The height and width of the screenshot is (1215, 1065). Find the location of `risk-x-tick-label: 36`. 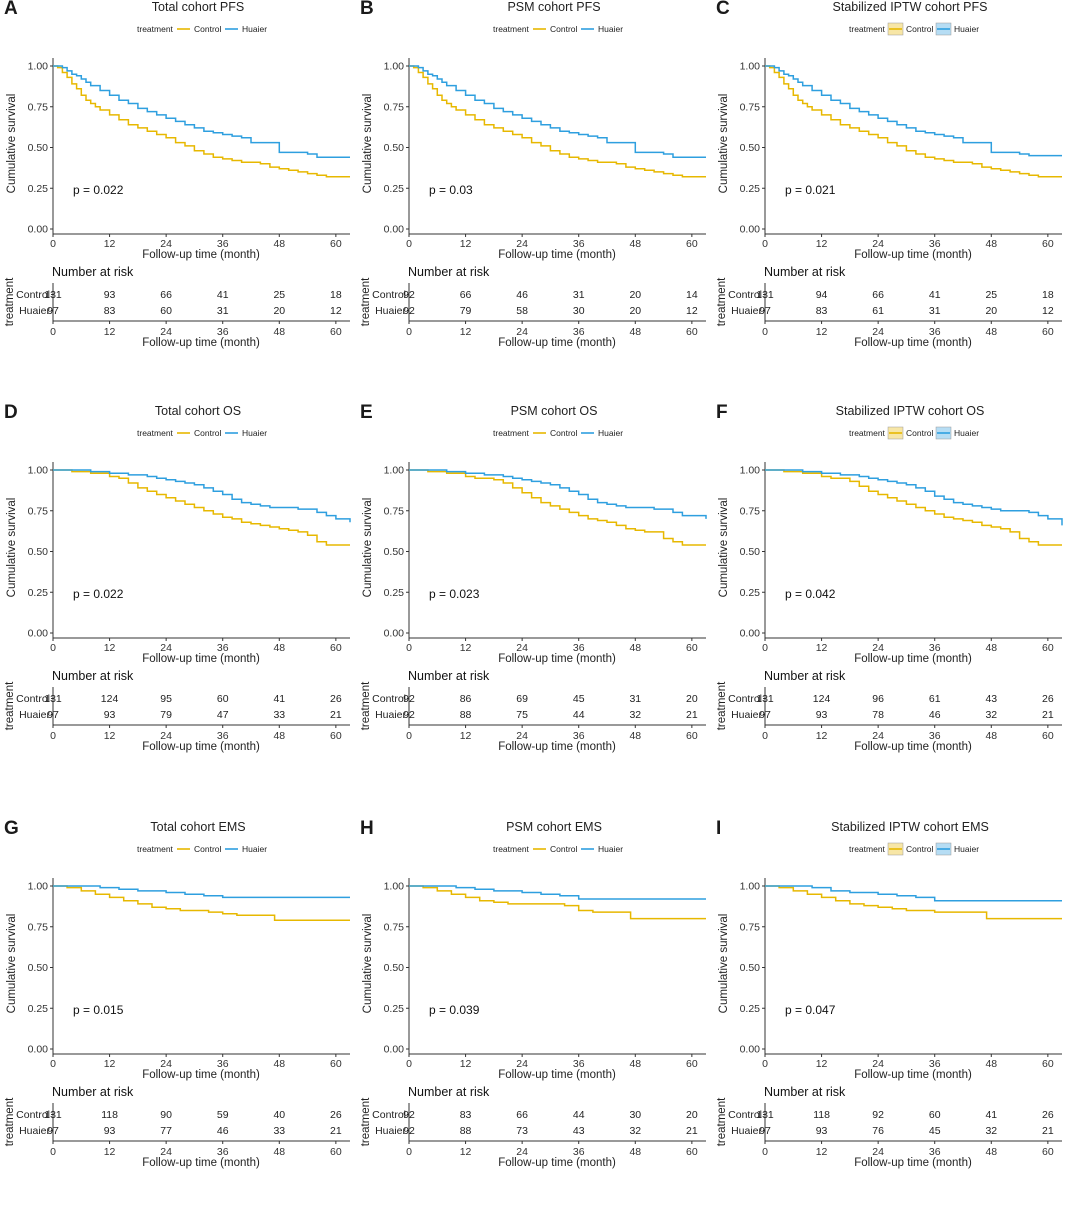

risk-x-tick-label: 36 is located at coordinates (935, 332).